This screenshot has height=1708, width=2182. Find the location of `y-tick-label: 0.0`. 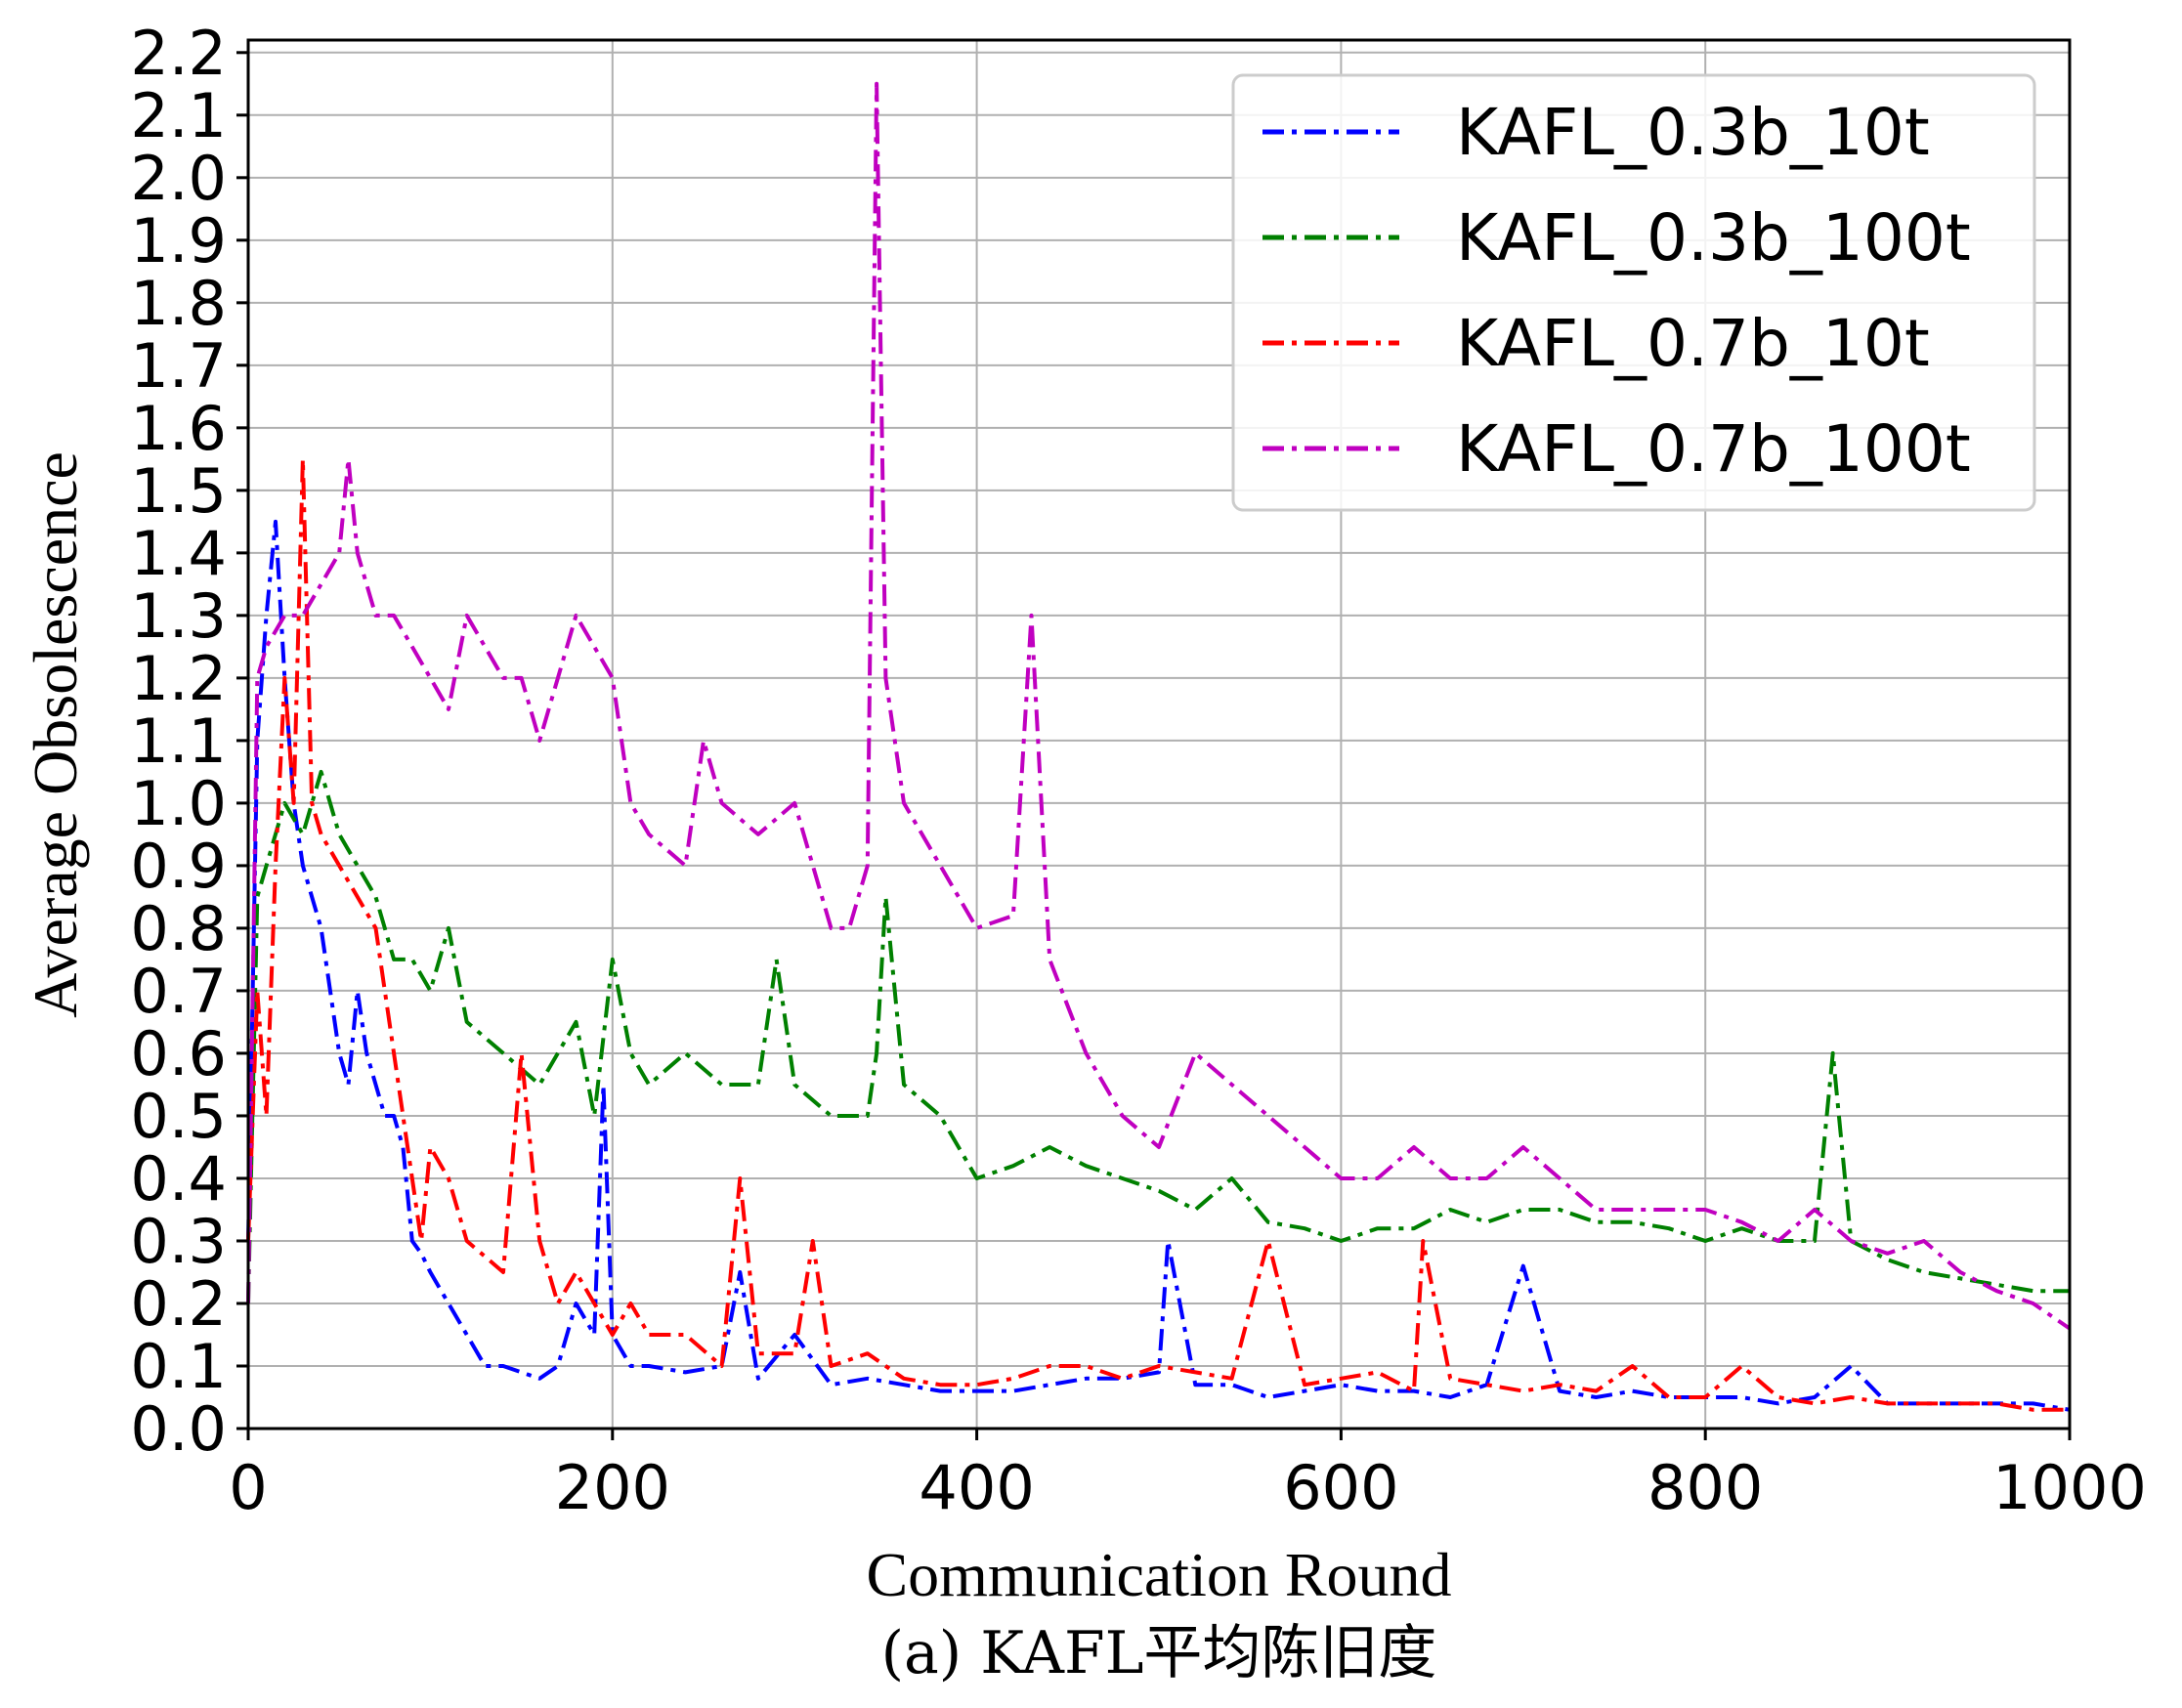

y-tick-label: 0.0 is located at coordinates (178, 1429).